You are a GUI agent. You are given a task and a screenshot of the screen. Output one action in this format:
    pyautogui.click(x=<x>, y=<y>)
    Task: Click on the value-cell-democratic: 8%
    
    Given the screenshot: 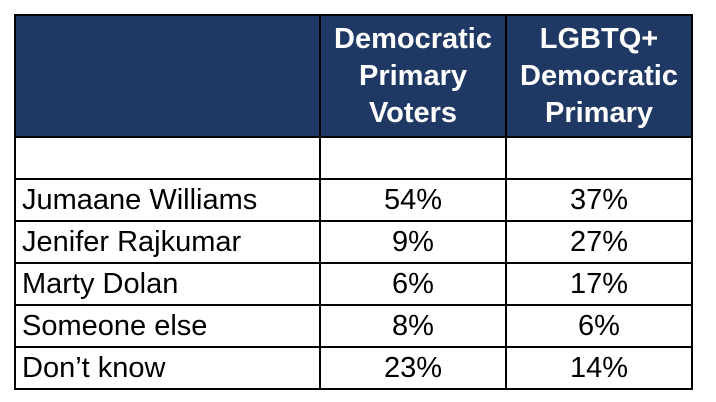 What is the action you would take?
    pyautogui.click(x=413, y=326)
    